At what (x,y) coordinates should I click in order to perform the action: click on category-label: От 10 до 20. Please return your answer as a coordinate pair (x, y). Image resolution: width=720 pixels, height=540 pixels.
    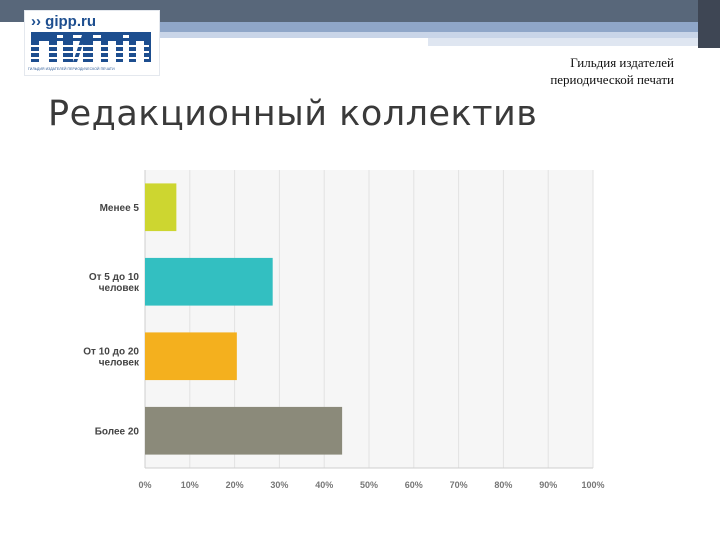
    Looking at the image, I should click on (111, 351).